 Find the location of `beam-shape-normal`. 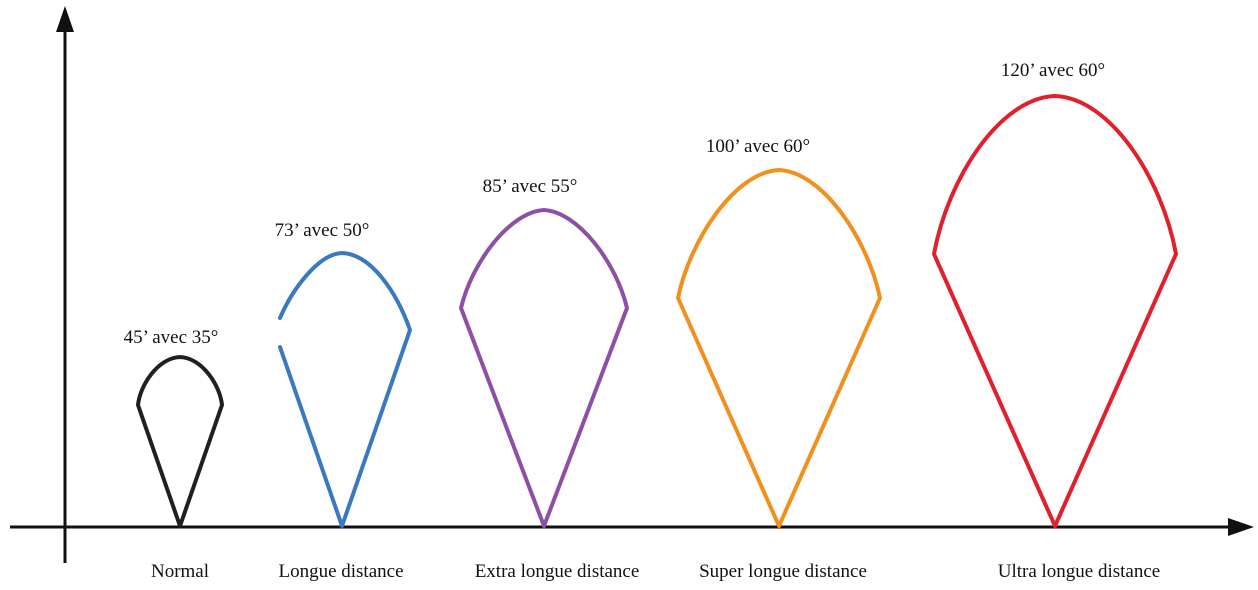

beam-shape-normal is located at coordinates (180, 441).